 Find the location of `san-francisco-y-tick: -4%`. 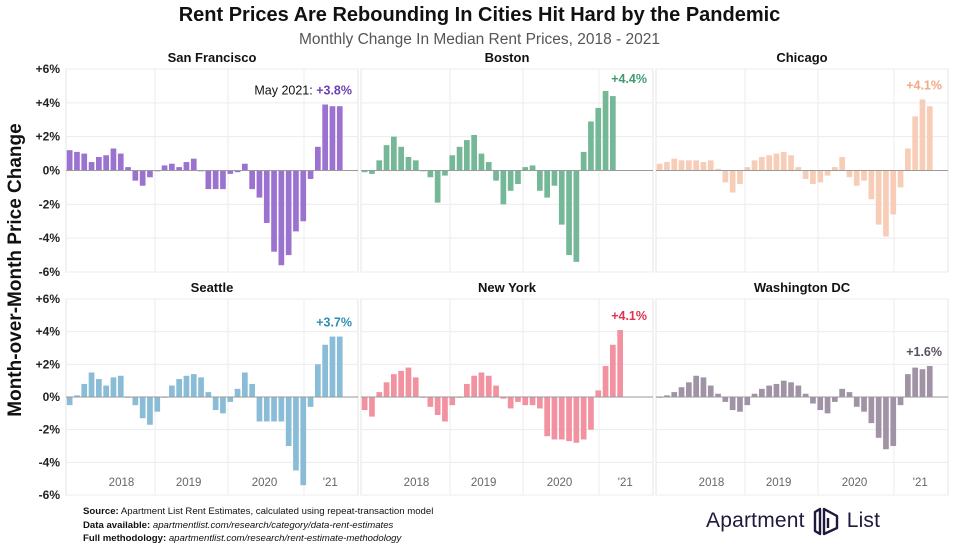

san-francisco-y-tick: -4% is located at coordinates (50, 238).